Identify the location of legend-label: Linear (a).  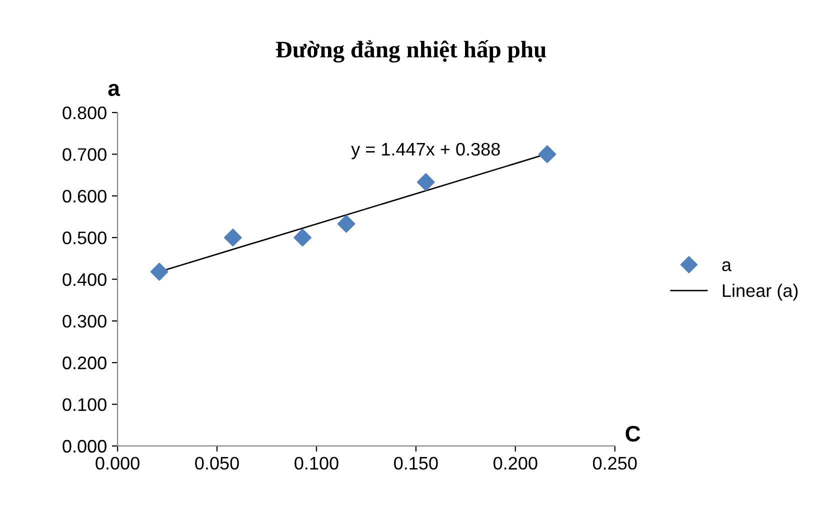
(760, 292).